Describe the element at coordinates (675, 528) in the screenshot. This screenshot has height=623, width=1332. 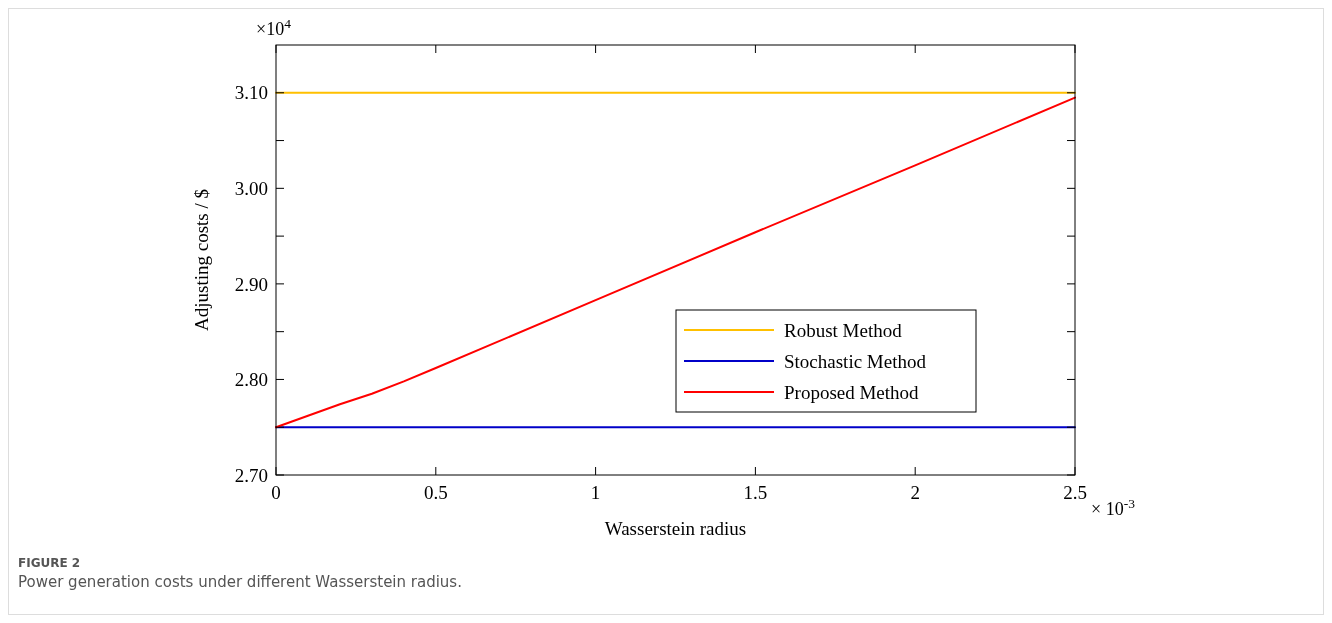
I see `x-axis-title: Wasserstein radius` at that location.